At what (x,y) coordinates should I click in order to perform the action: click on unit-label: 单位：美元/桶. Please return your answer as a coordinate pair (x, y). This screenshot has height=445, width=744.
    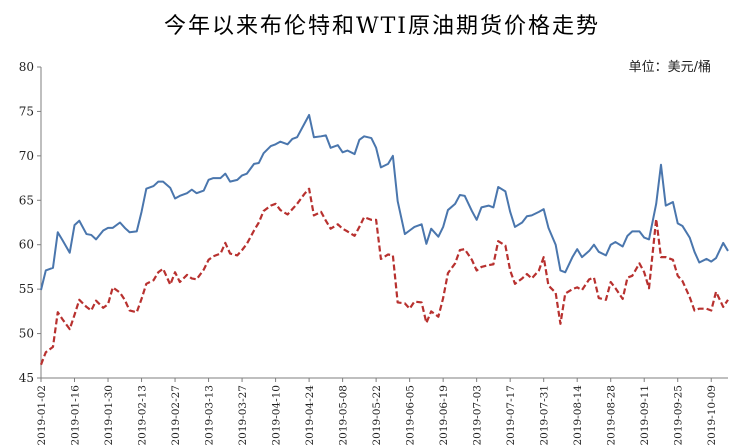
    Looking at the image, I should click on (670, 67).